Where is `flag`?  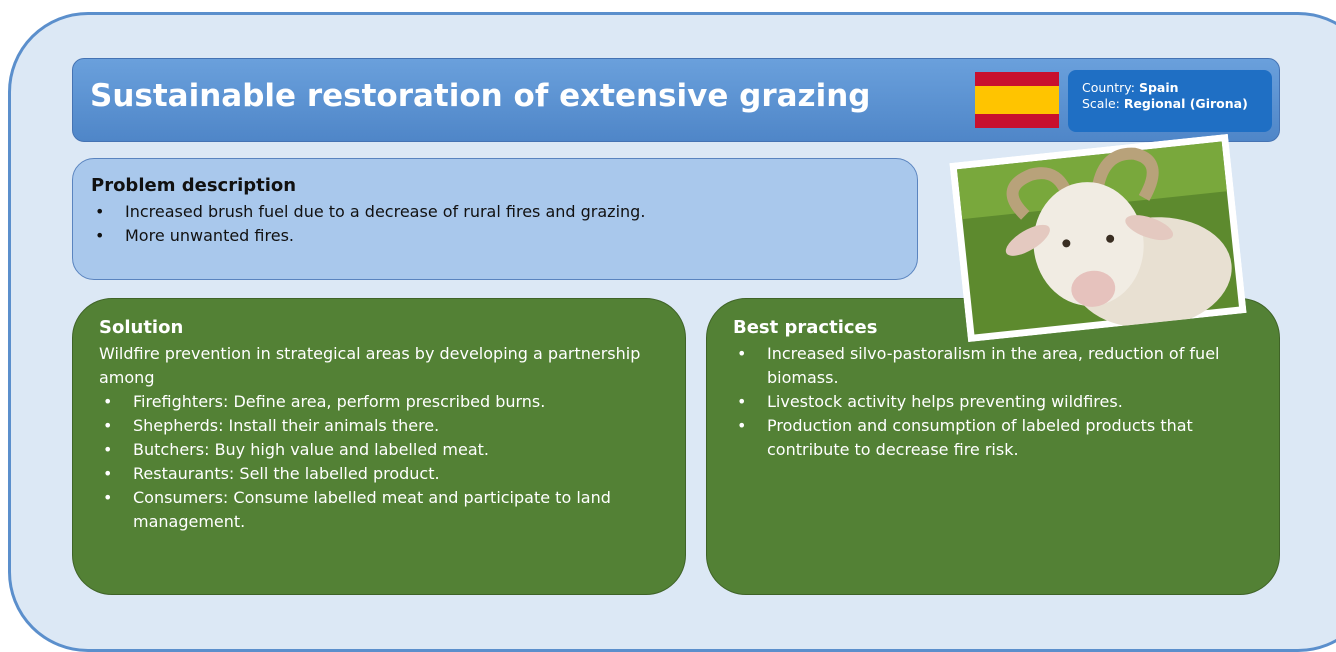
flag is located at coordinates (1017, 100).